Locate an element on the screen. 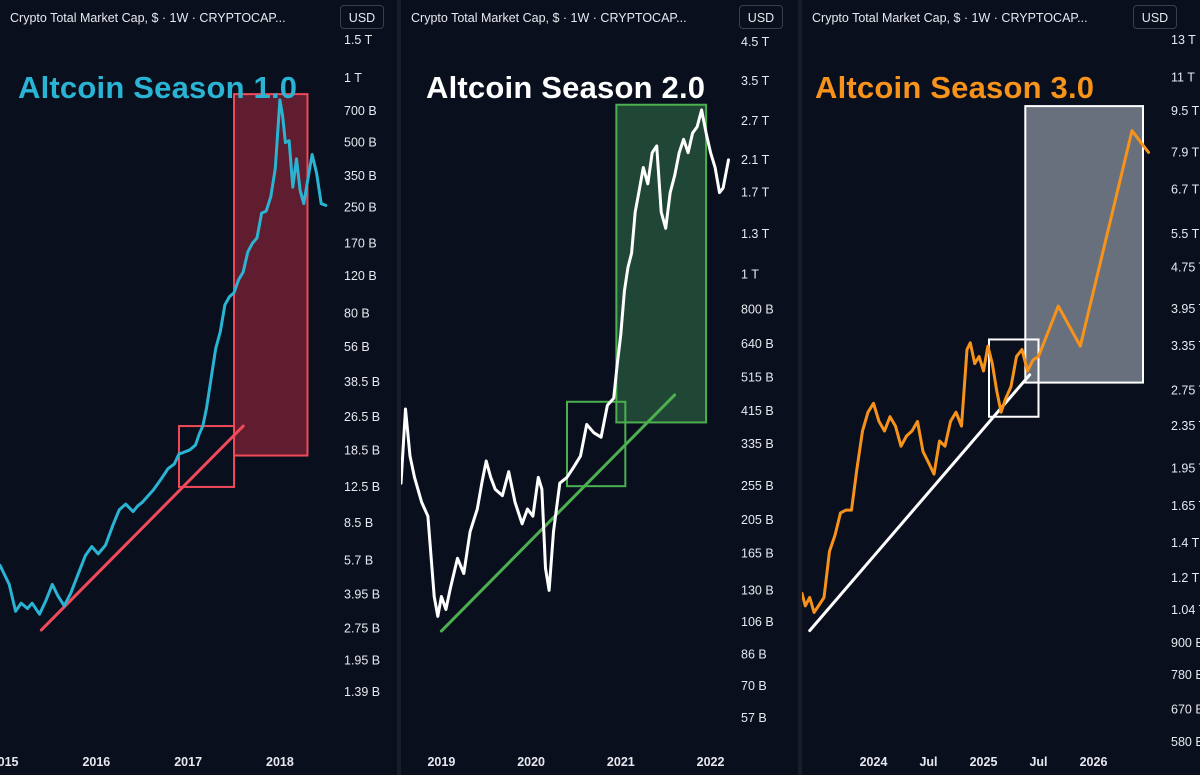  y-tick-label: 1.2 T is located at coordinates (1185, 578).